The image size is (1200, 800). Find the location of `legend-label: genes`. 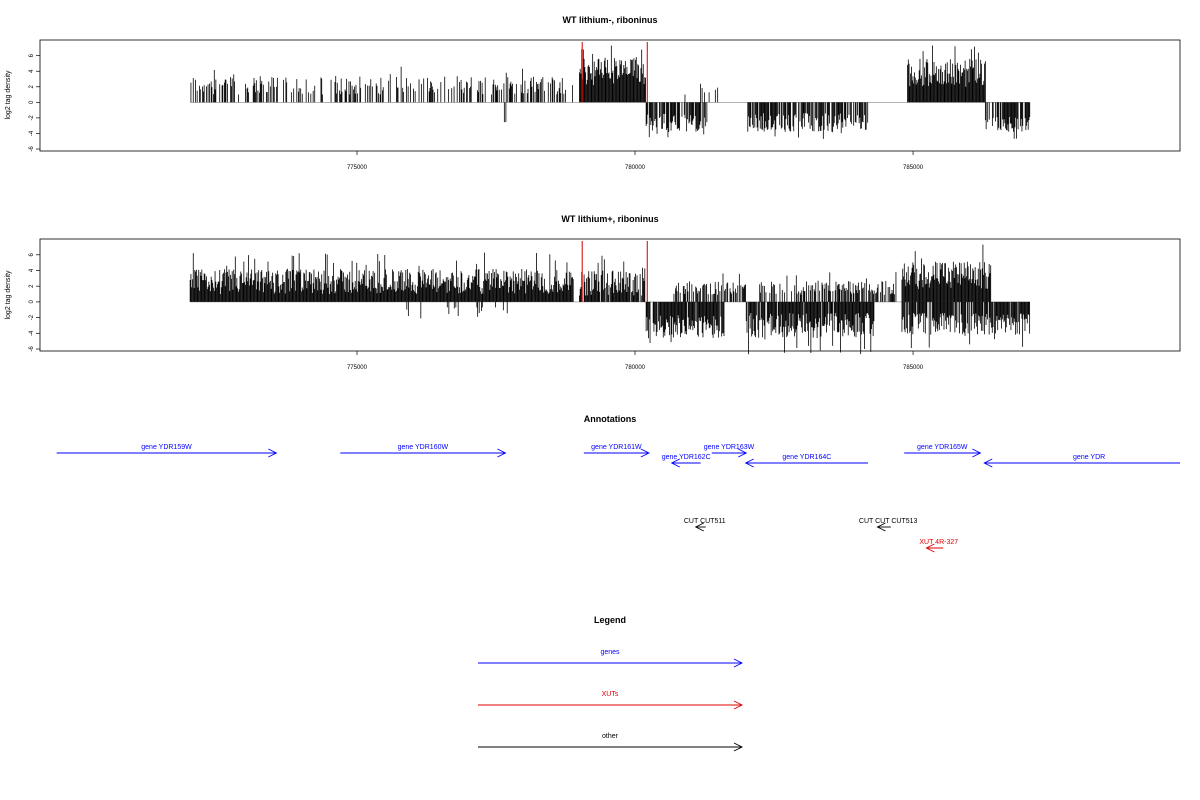

legend-label: genes is located at coordinates (610, 652).